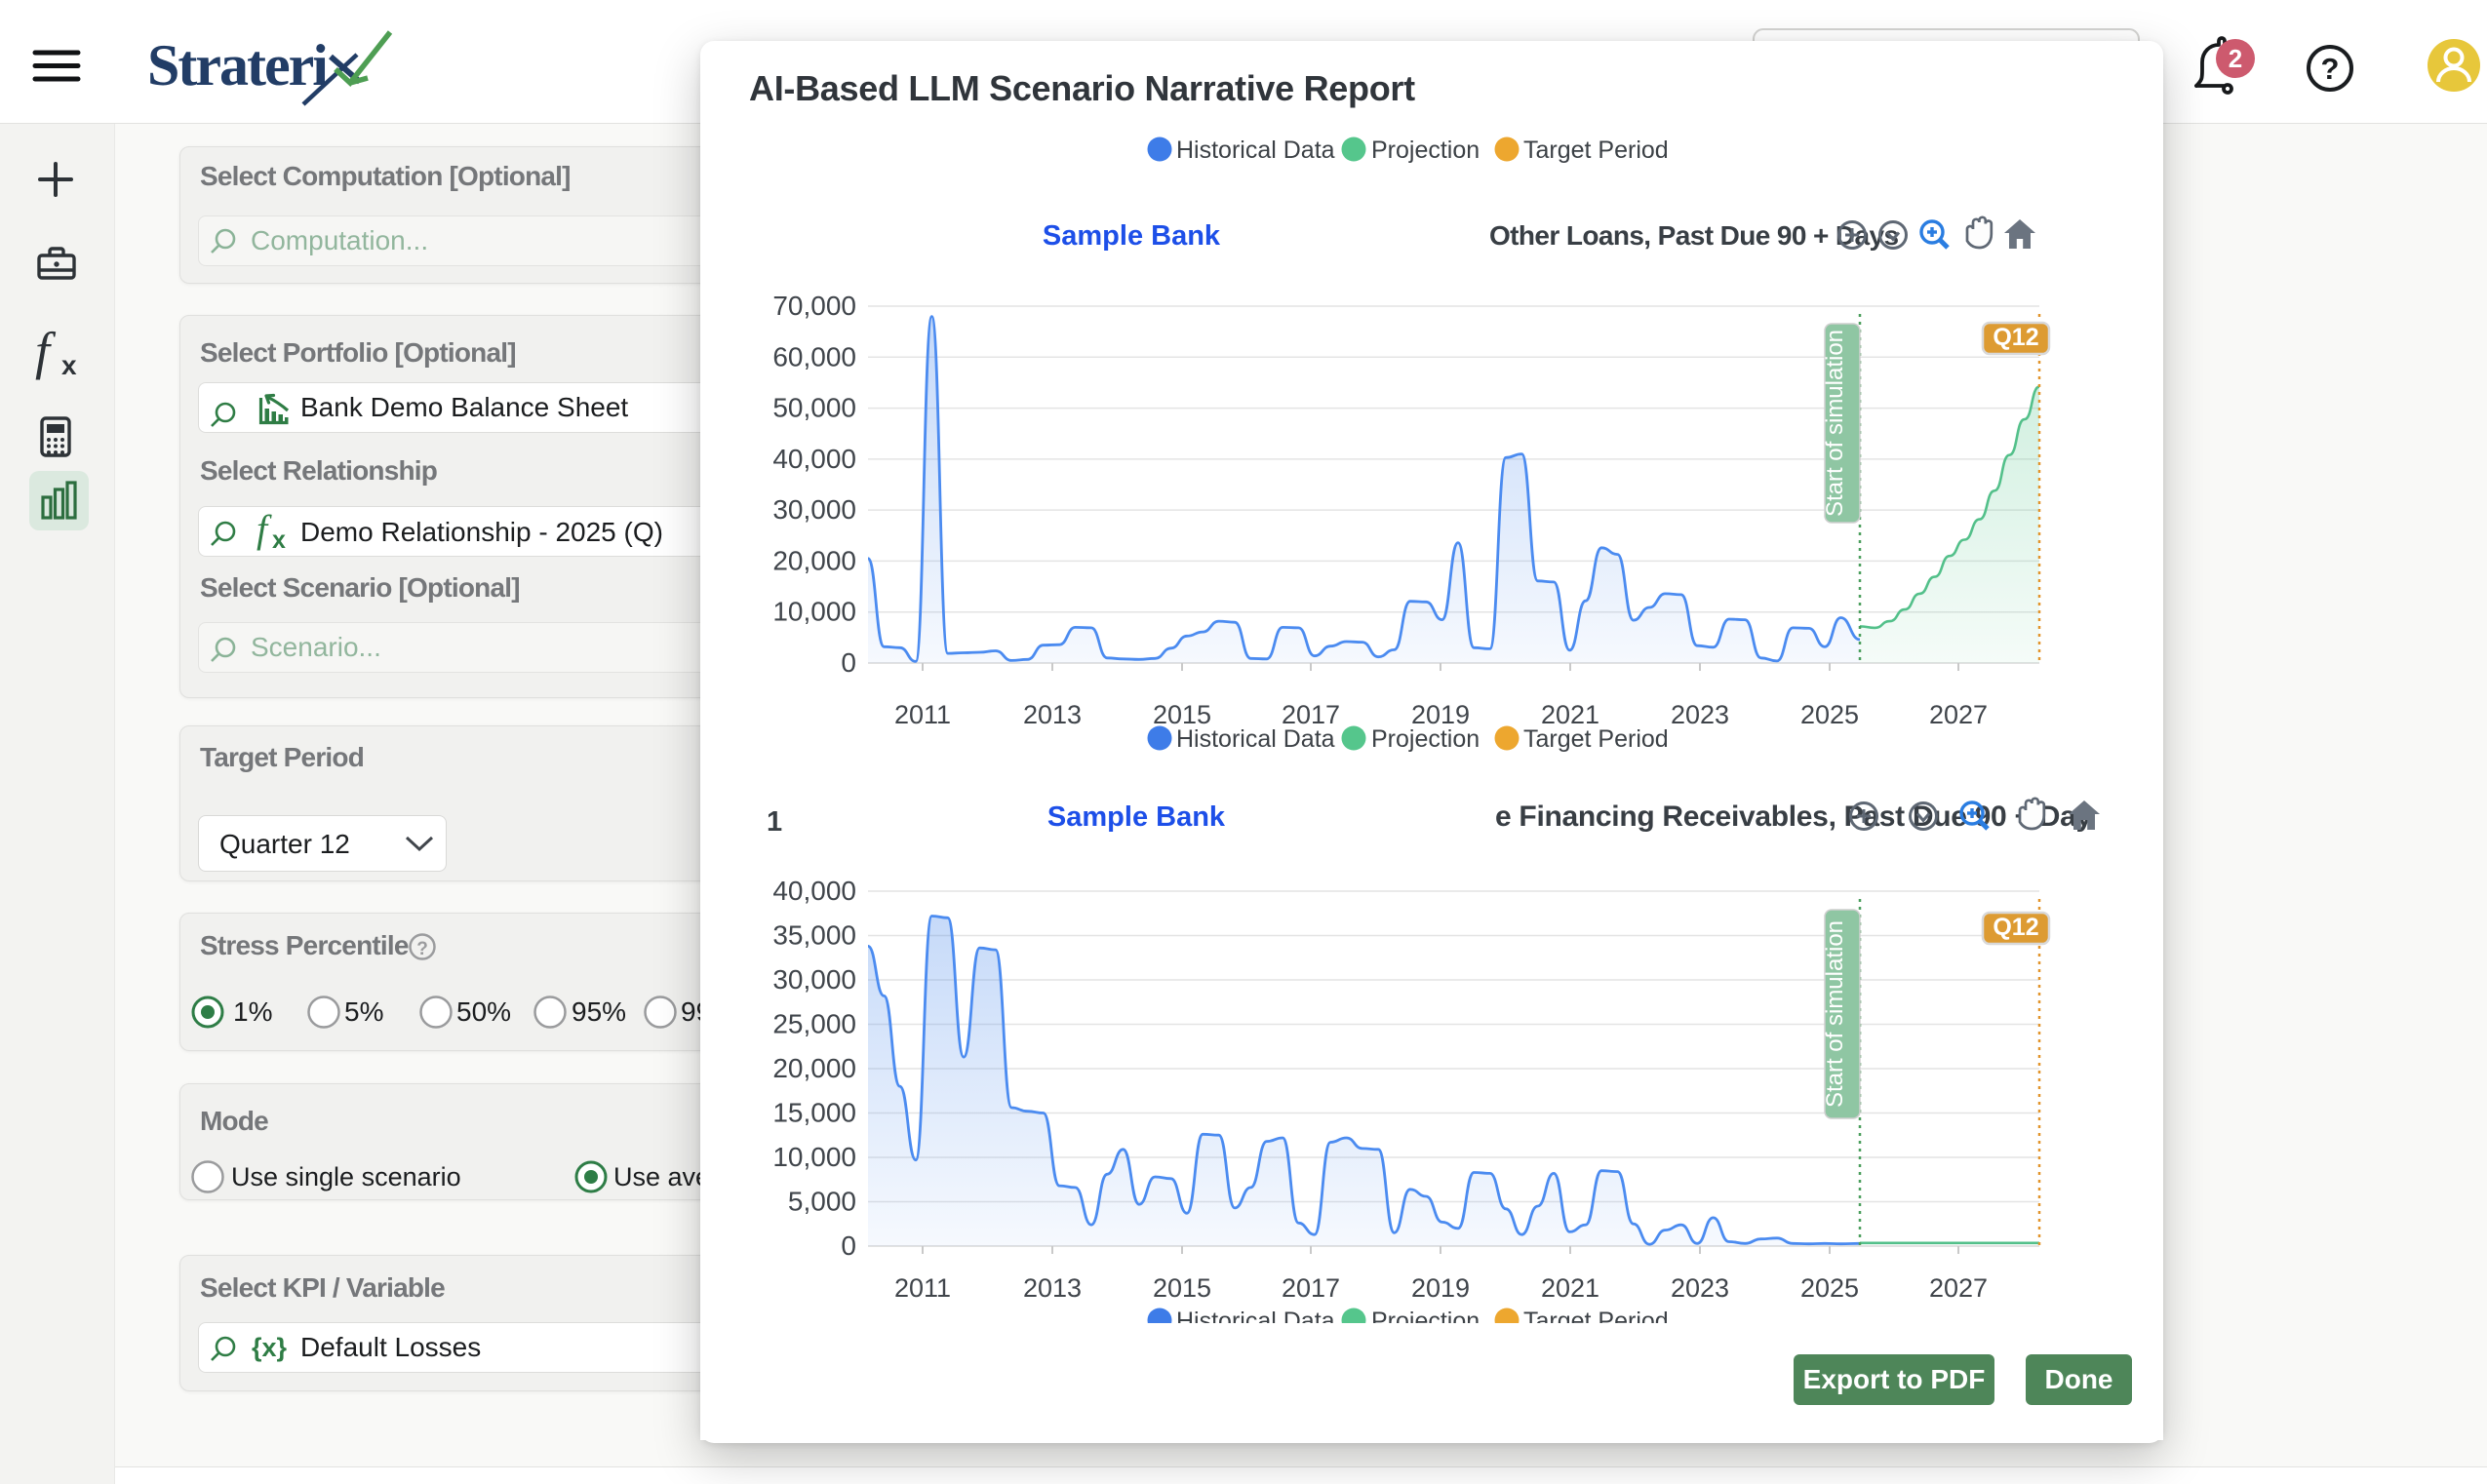  What do you see at coordinates (484, 1011) in the screenshot?
I see `svg-text: 50%` at bounding box center [484, 1011].